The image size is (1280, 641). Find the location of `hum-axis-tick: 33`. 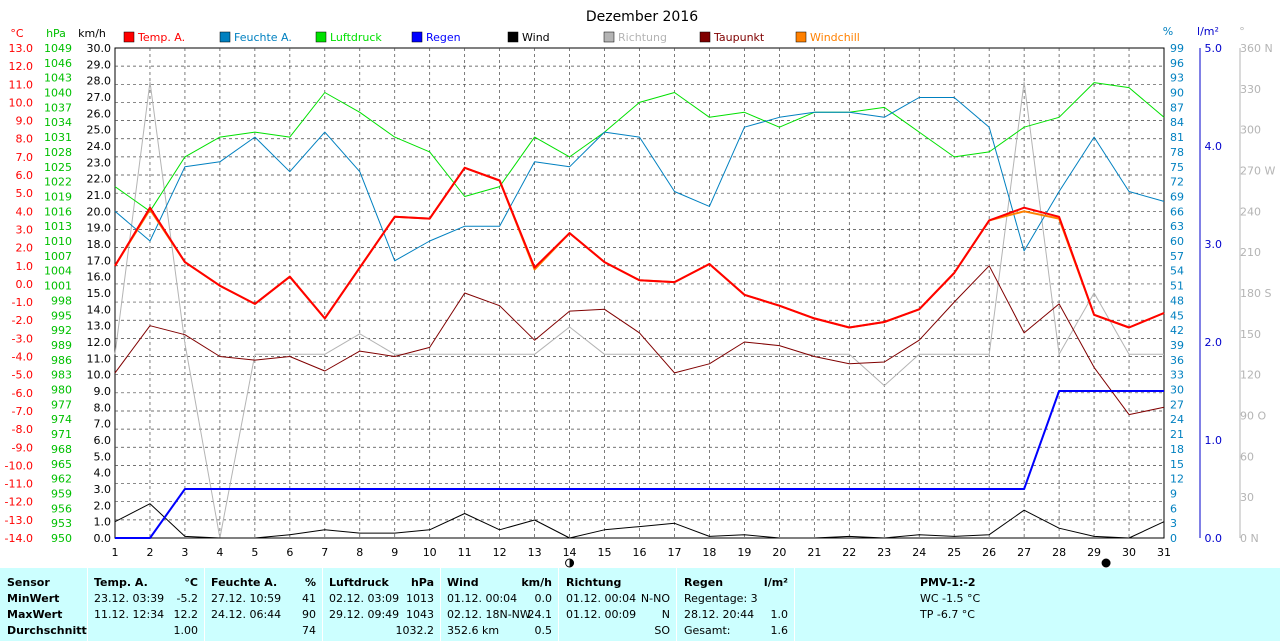

hum-axis-tick: 33 is located at coordinates (1177, 375).